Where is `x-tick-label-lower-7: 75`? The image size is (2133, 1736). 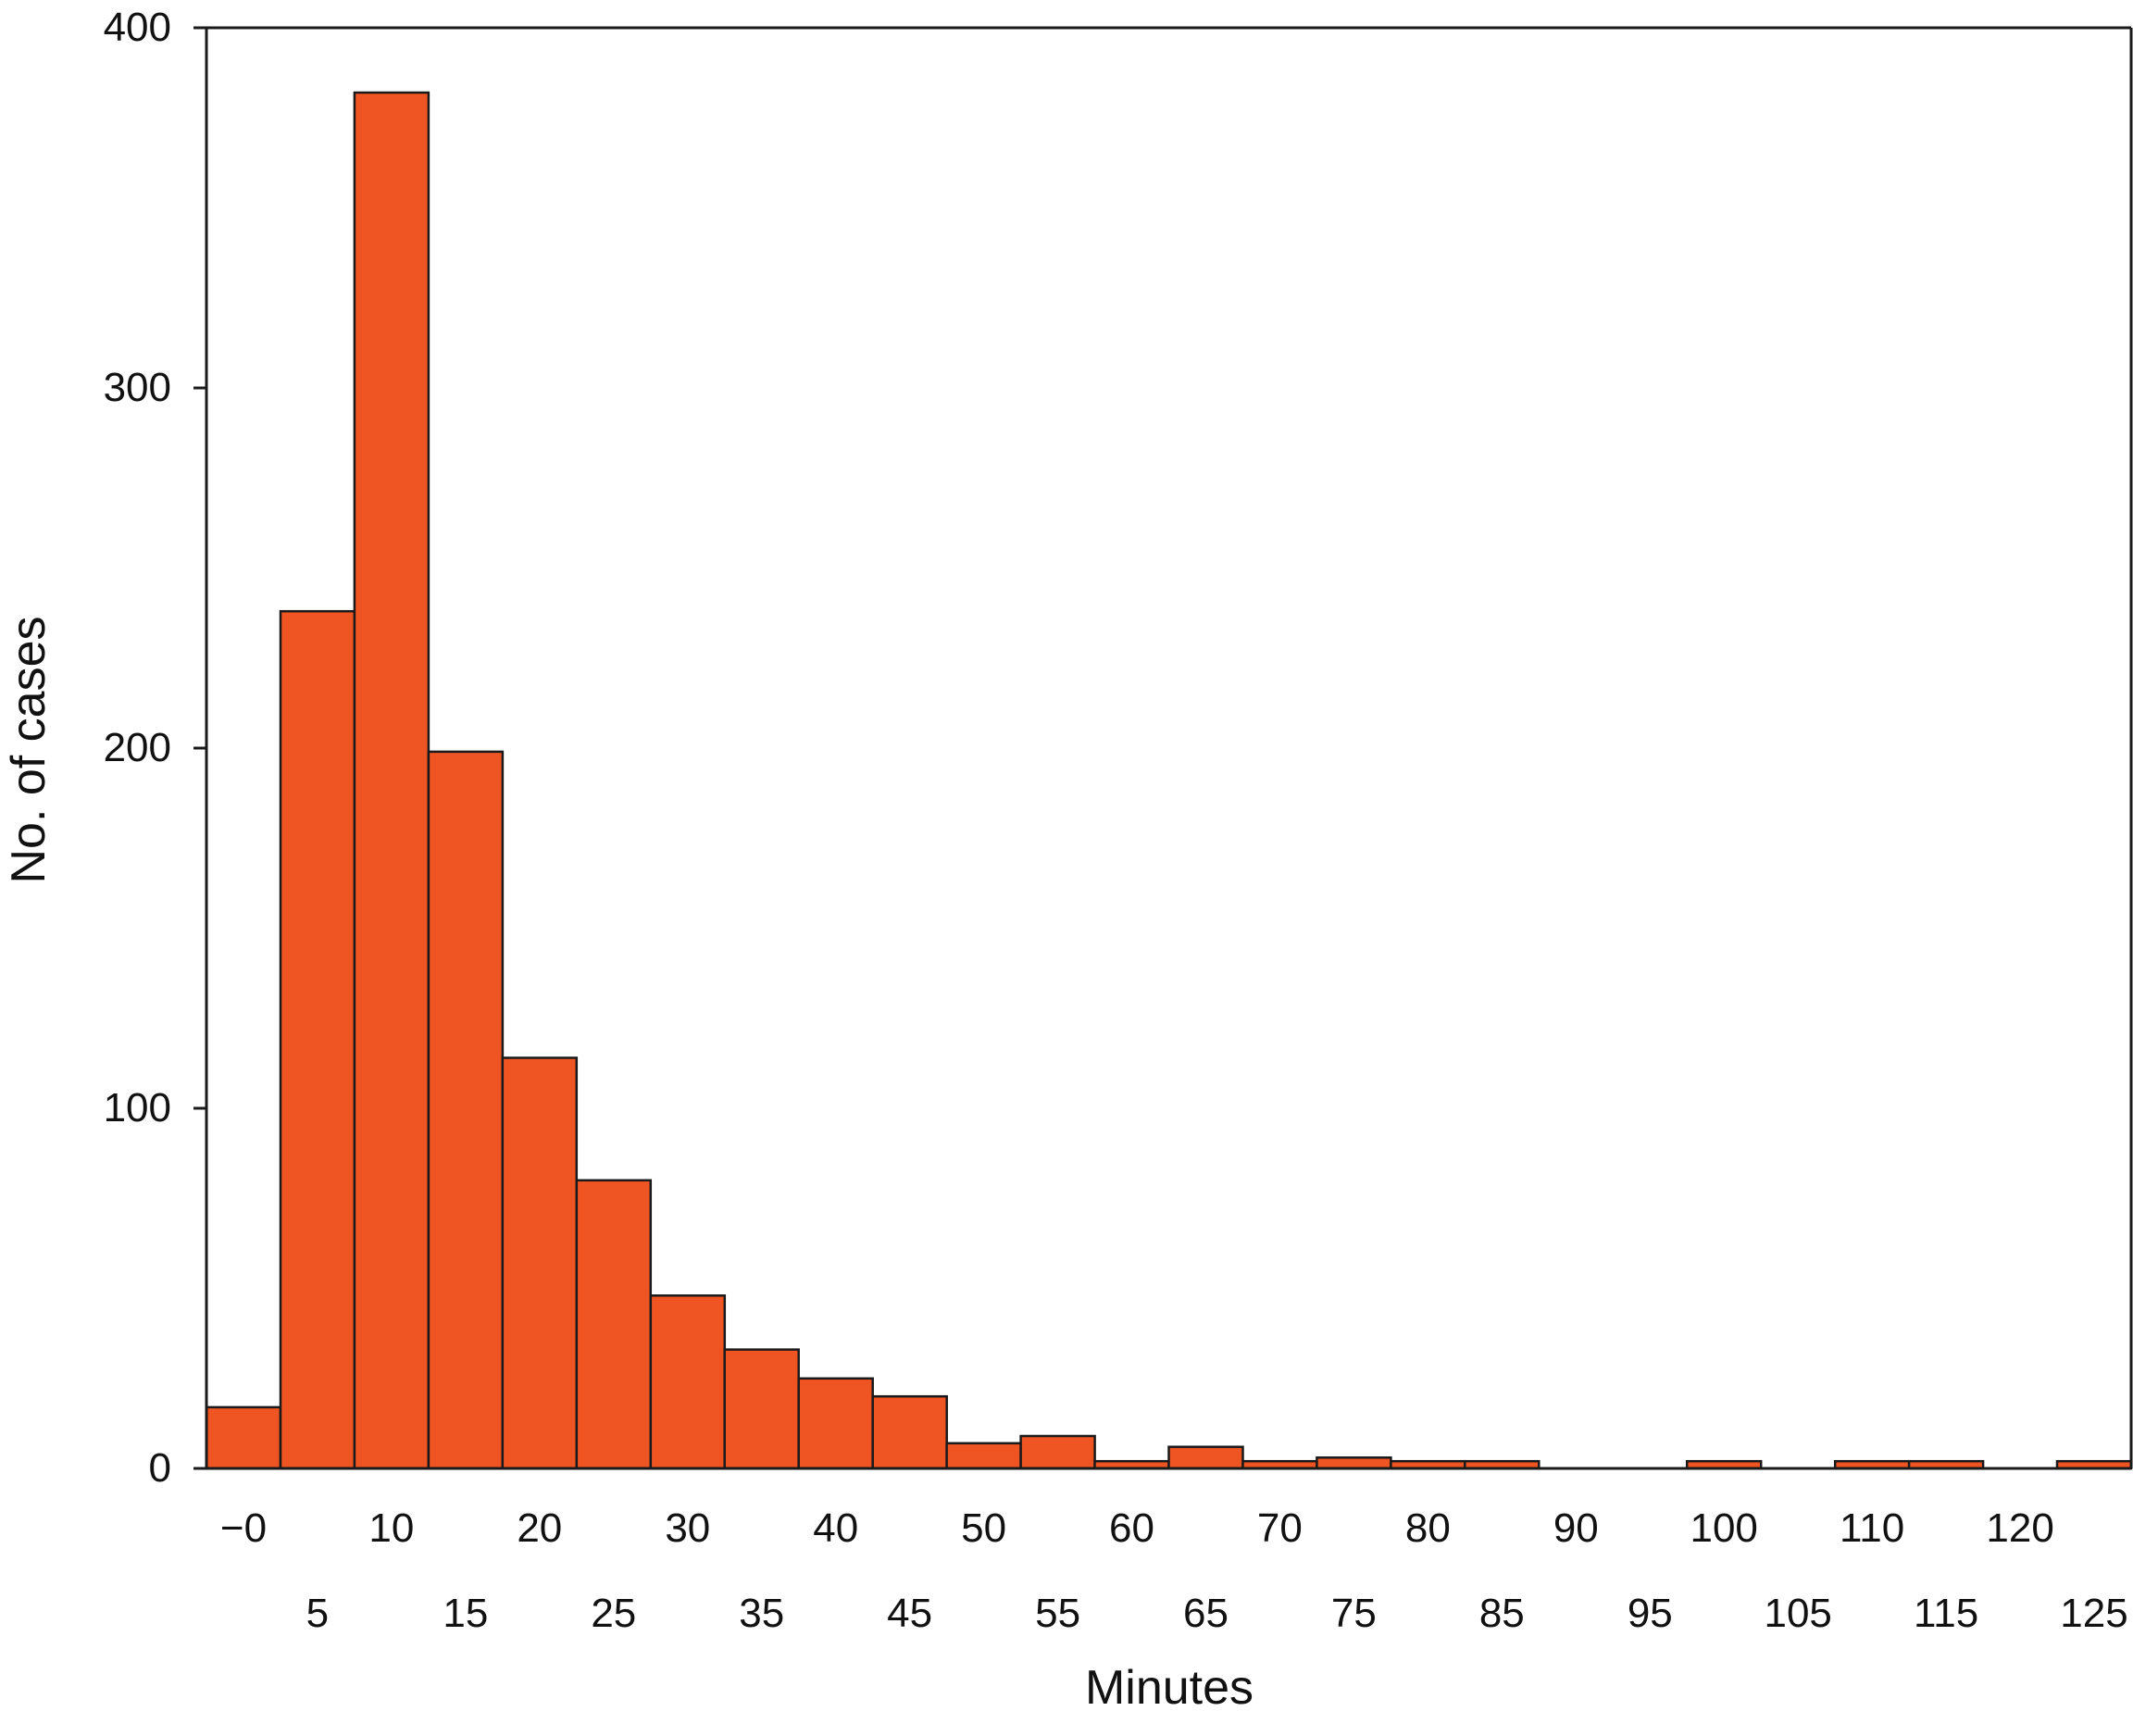
x-tick-label-lower-7: 75 is located at coordinates (1354, 1613).